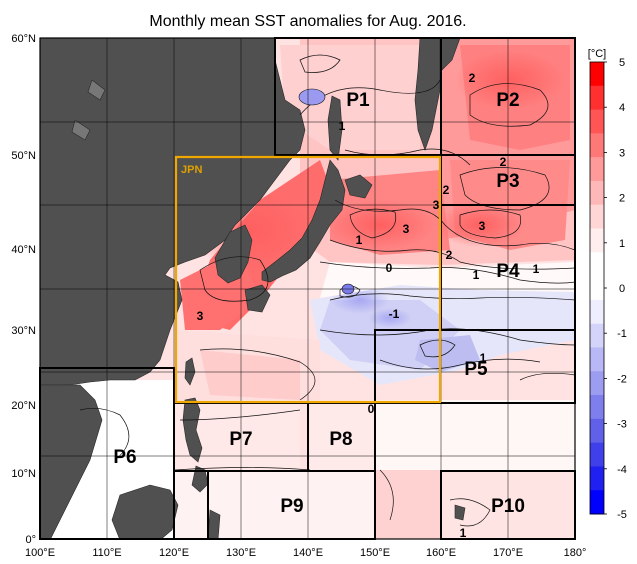 The image size is (637, 564). What do you see at coordinates (241, 553) in the screenshot?
I see `lon-tick-label: 130°E` at bounding box center [241, 553].